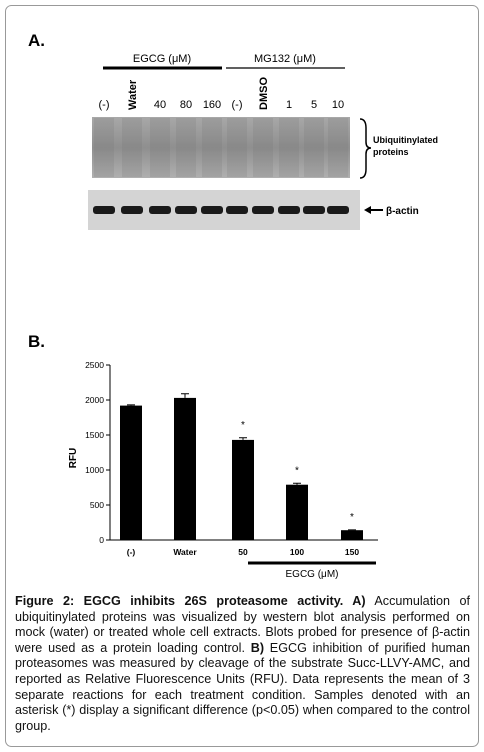 The image size is (484, 752). I want to click on x-tick-label: Water, so click(185, 552).